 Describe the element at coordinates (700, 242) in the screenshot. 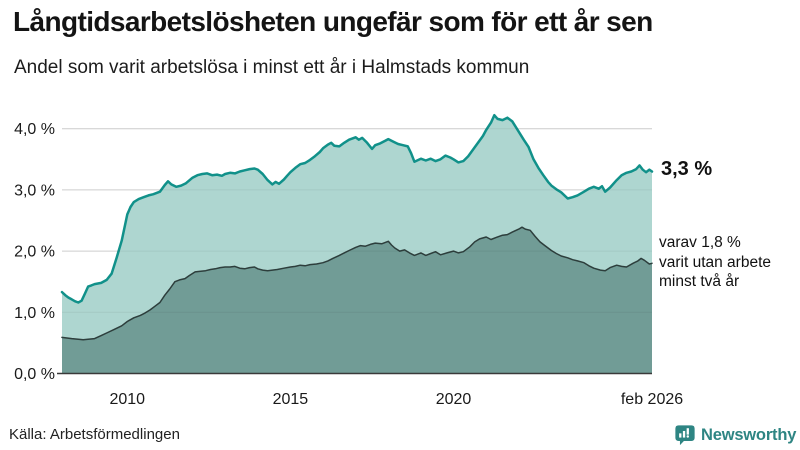

I see `subset-line-1: varav 1,8 %` at that location.